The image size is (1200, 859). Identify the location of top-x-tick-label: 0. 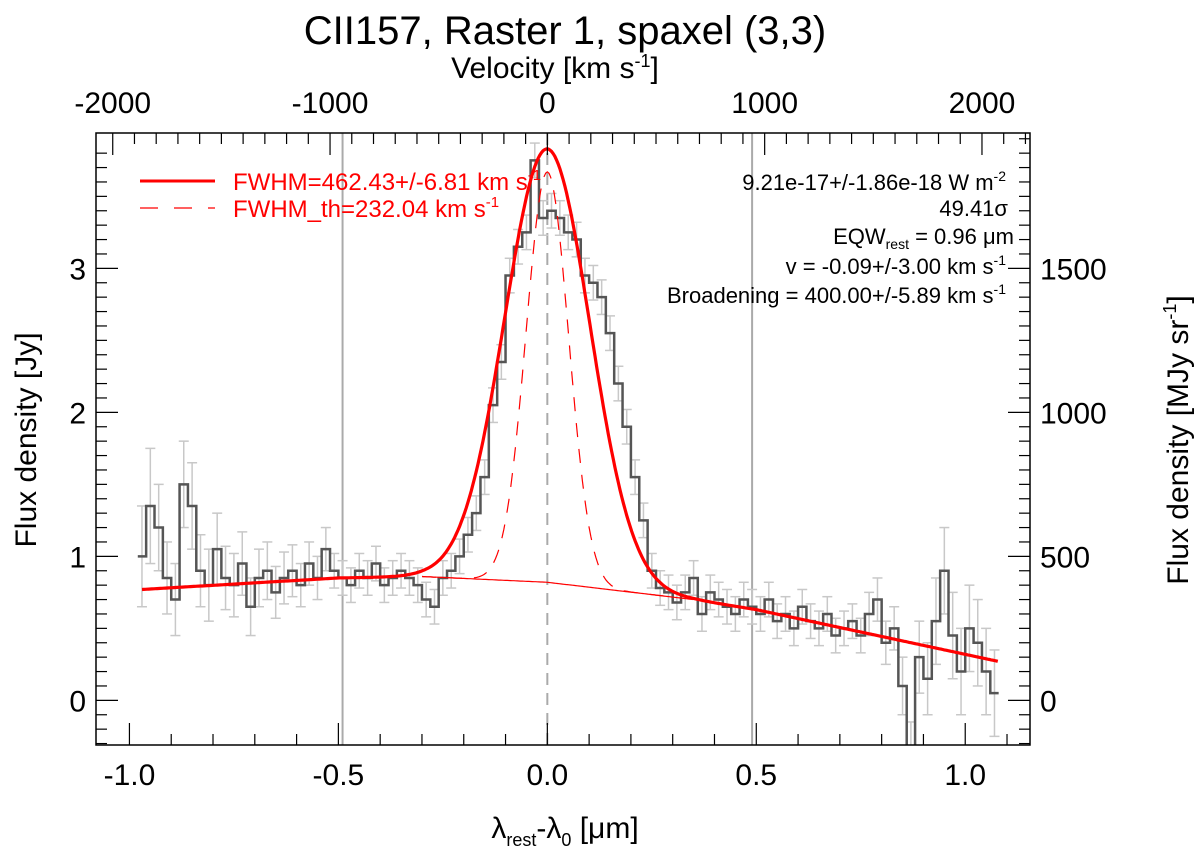
(547, 103).